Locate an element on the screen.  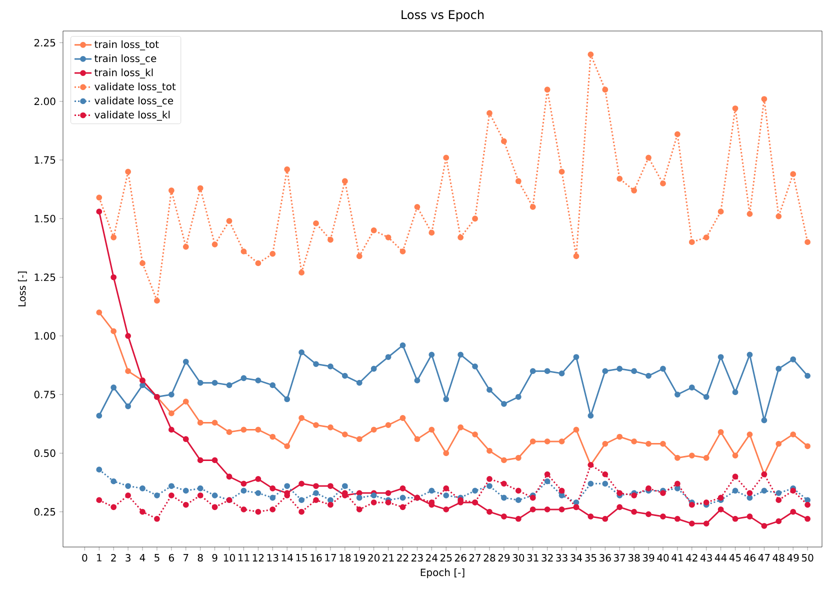
x-tick-label: 30 is located at coordinates (518, 558).